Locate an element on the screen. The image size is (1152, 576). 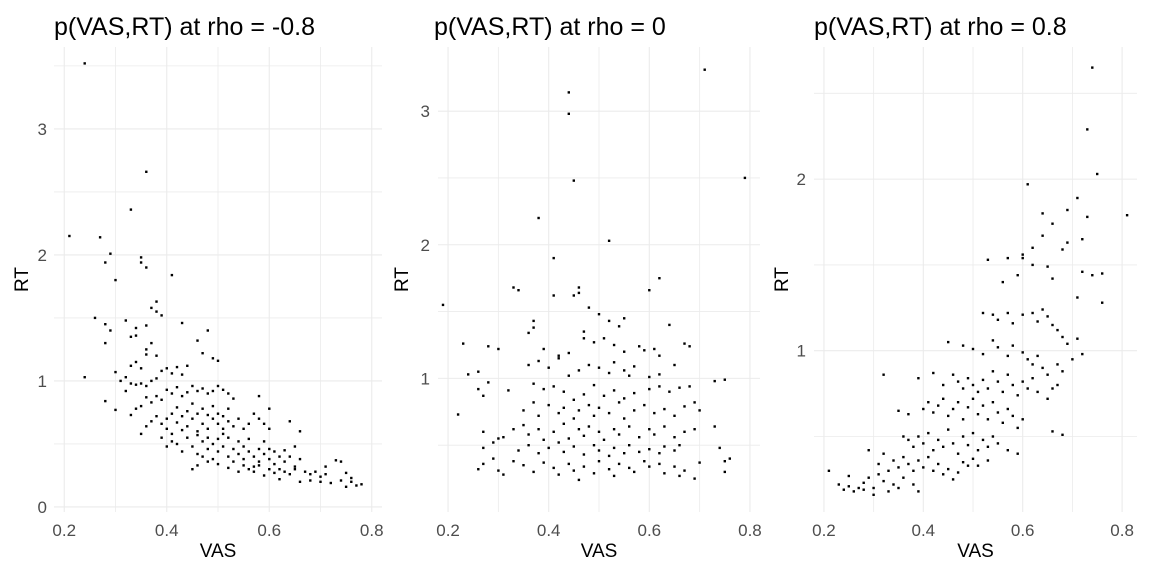
x-axis-title: VAS is located at coordinates (599, 551).